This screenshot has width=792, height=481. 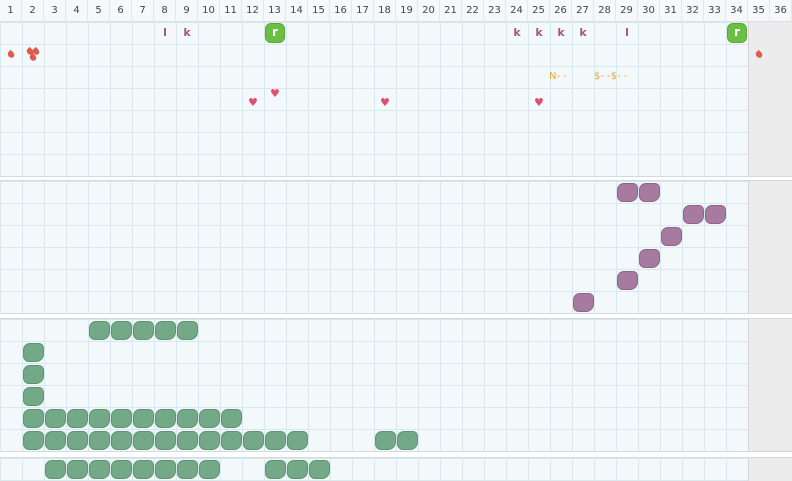 What do you see at coordinates (396, 469) in the screenshot?
I see `track-grid` at bounding box center [396, 469].